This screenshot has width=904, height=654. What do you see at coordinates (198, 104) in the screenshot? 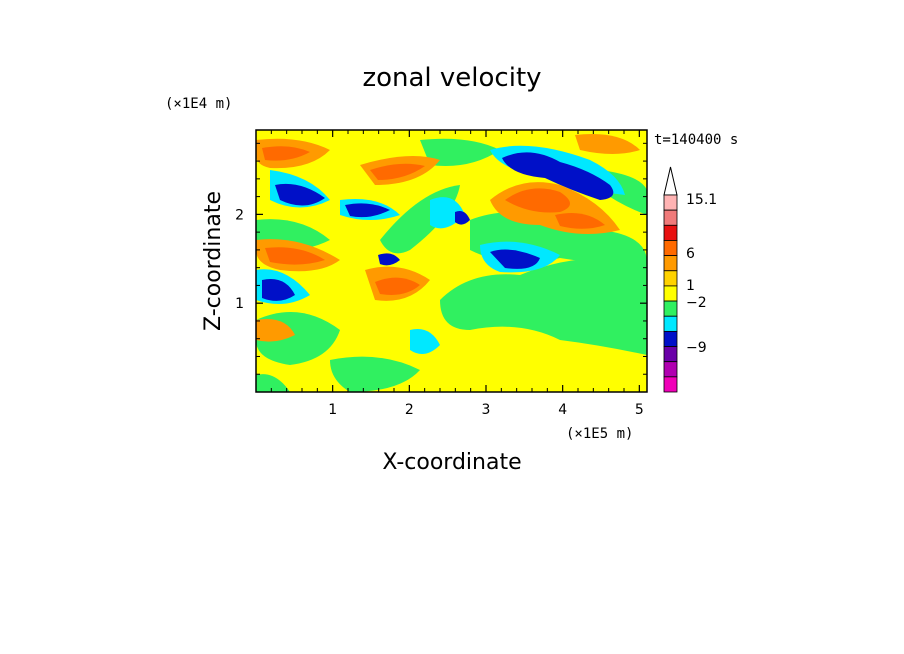
I see `y-unit-label: (×1E4 m)` at bounding box center [198, 104].